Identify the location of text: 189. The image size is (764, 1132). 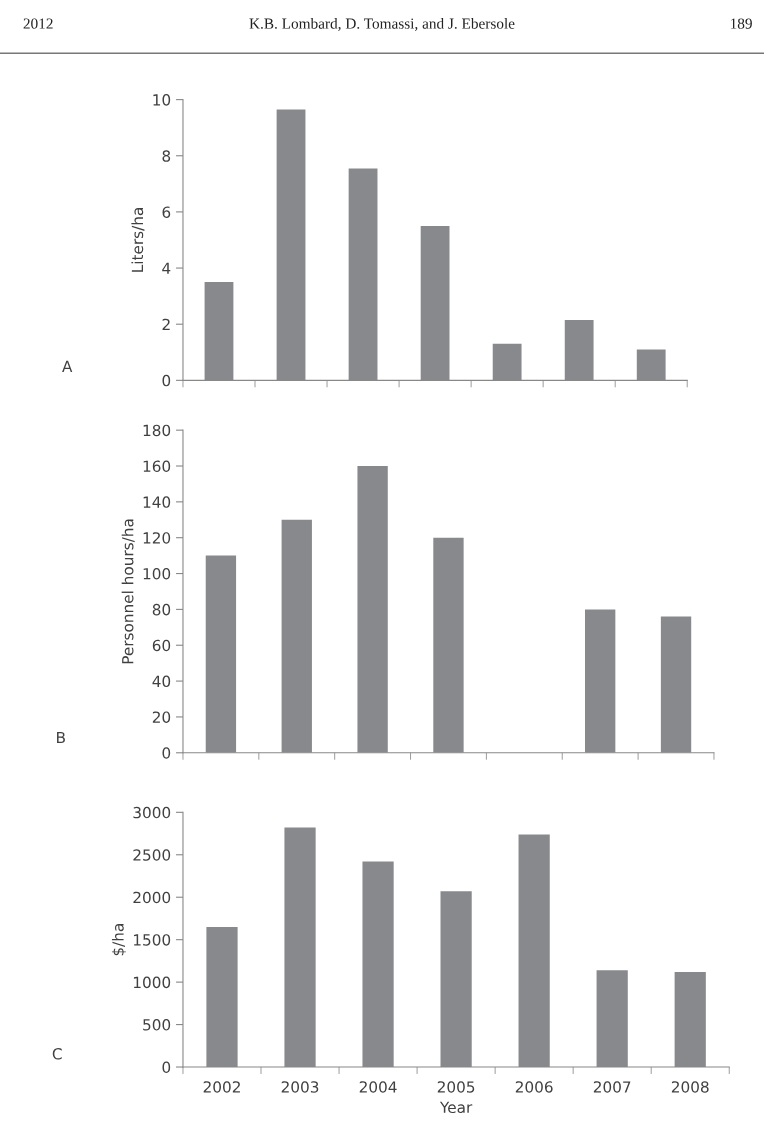
(741, 23).